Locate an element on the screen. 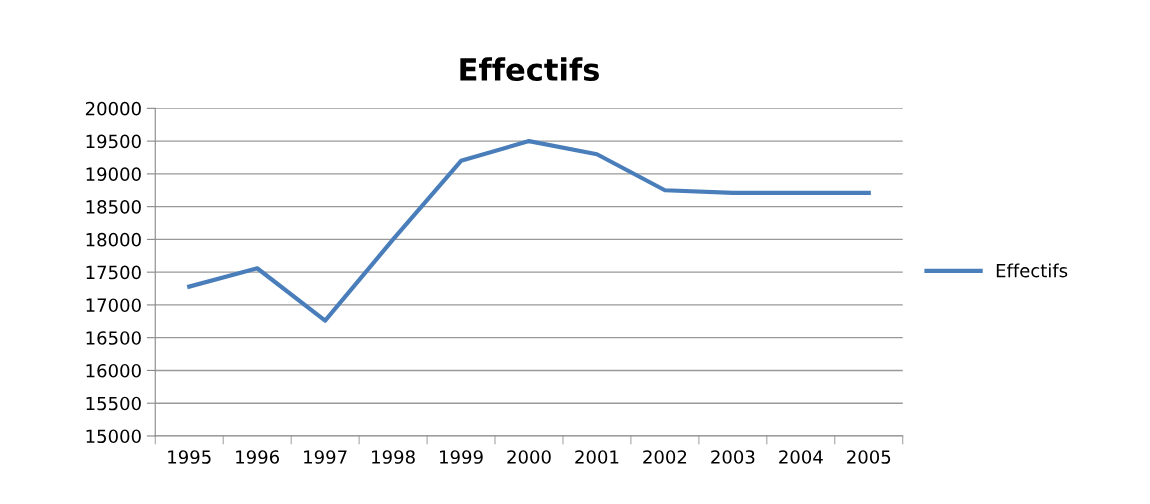 This screenshot has height=504, width=1150. chart-title: Effectifs is located at coordinates (529, 69).